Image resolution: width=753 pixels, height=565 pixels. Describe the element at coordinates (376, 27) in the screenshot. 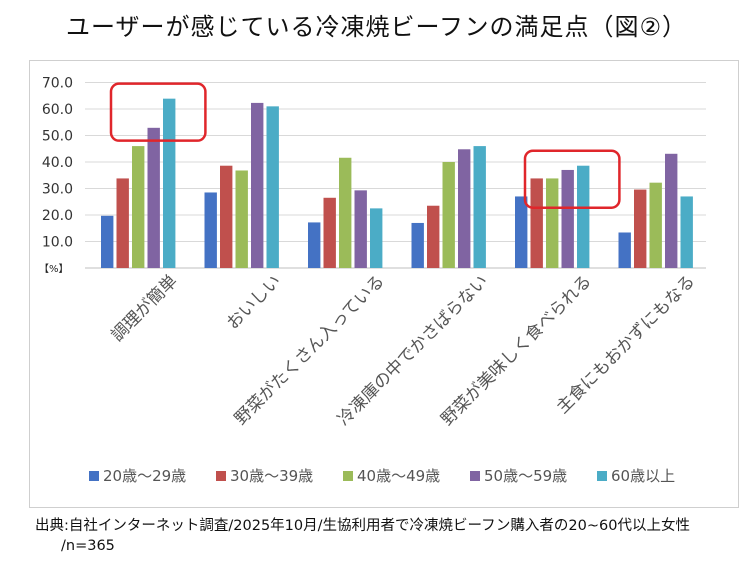

I see `chart-title: ユーザーが感じている冷凍焼ビーフンの満足点（図②）` at that location.